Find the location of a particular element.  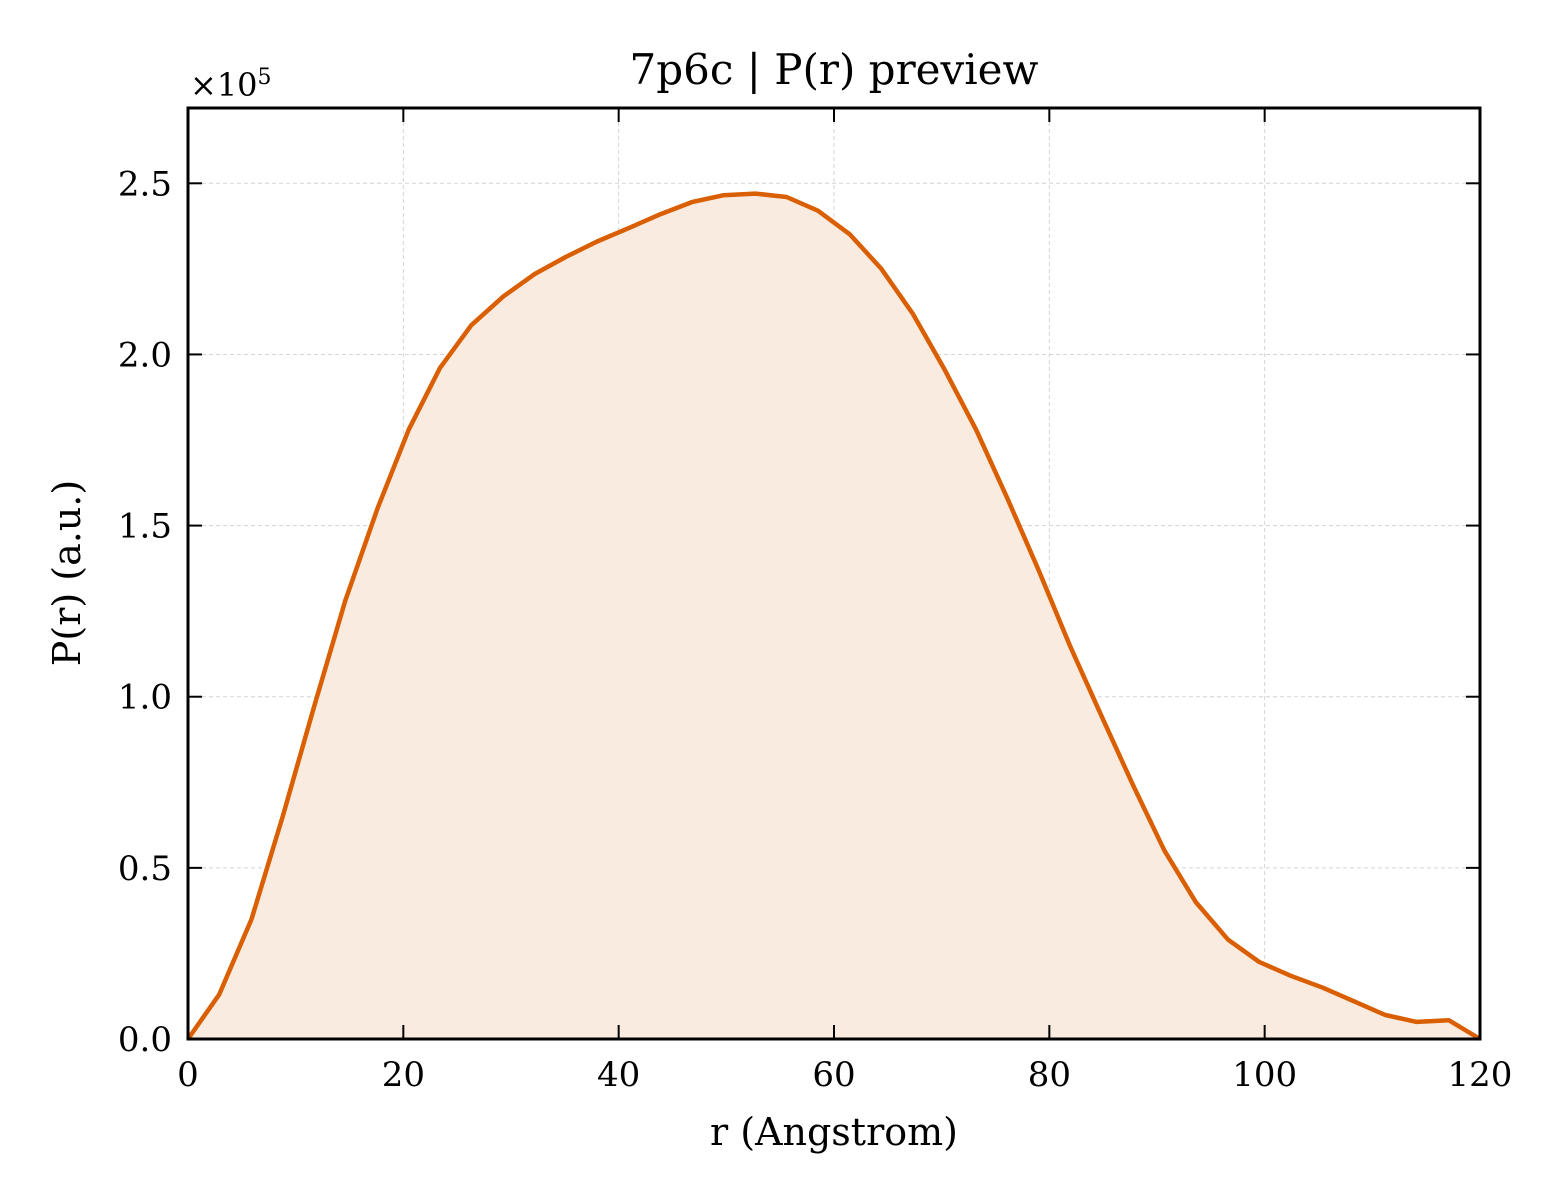

y-axis-multiplier: ×105 is located at coordinates (231, 84).